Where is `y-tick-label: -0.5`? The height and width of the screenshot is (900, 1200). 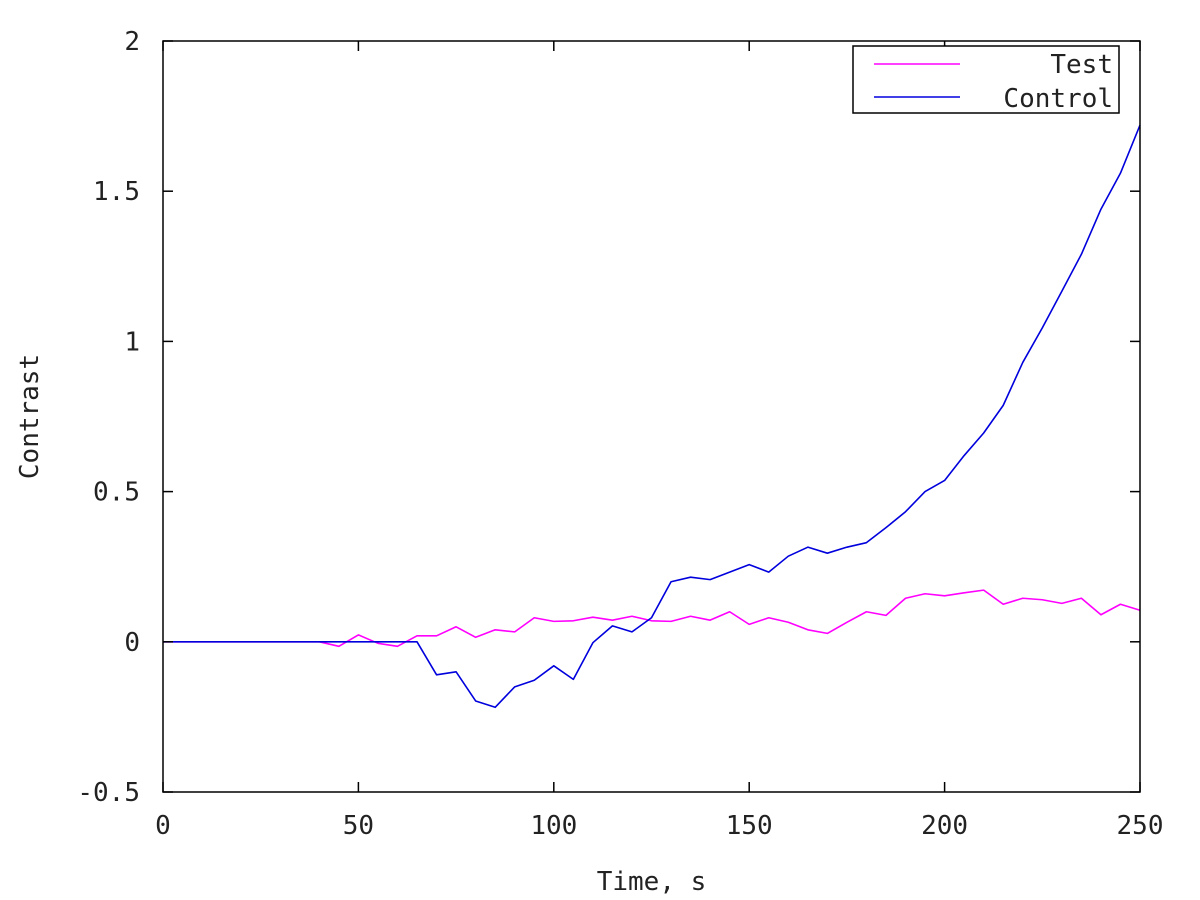 y-tick-label: -0.5 is located at coordinates (108, 793).